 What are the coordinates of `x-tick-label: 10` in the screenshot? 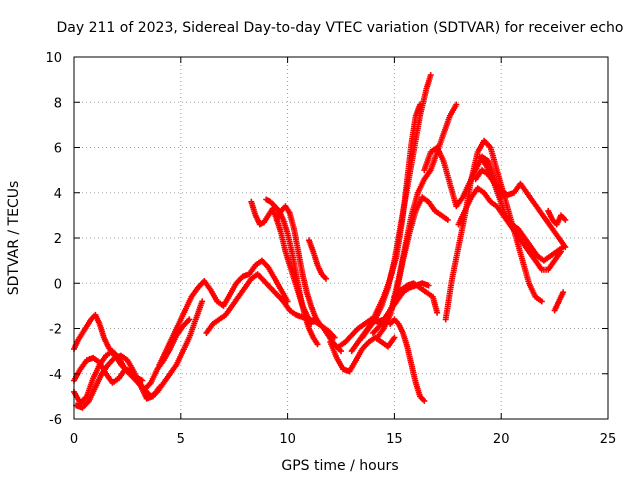 It's located at (287, 439).